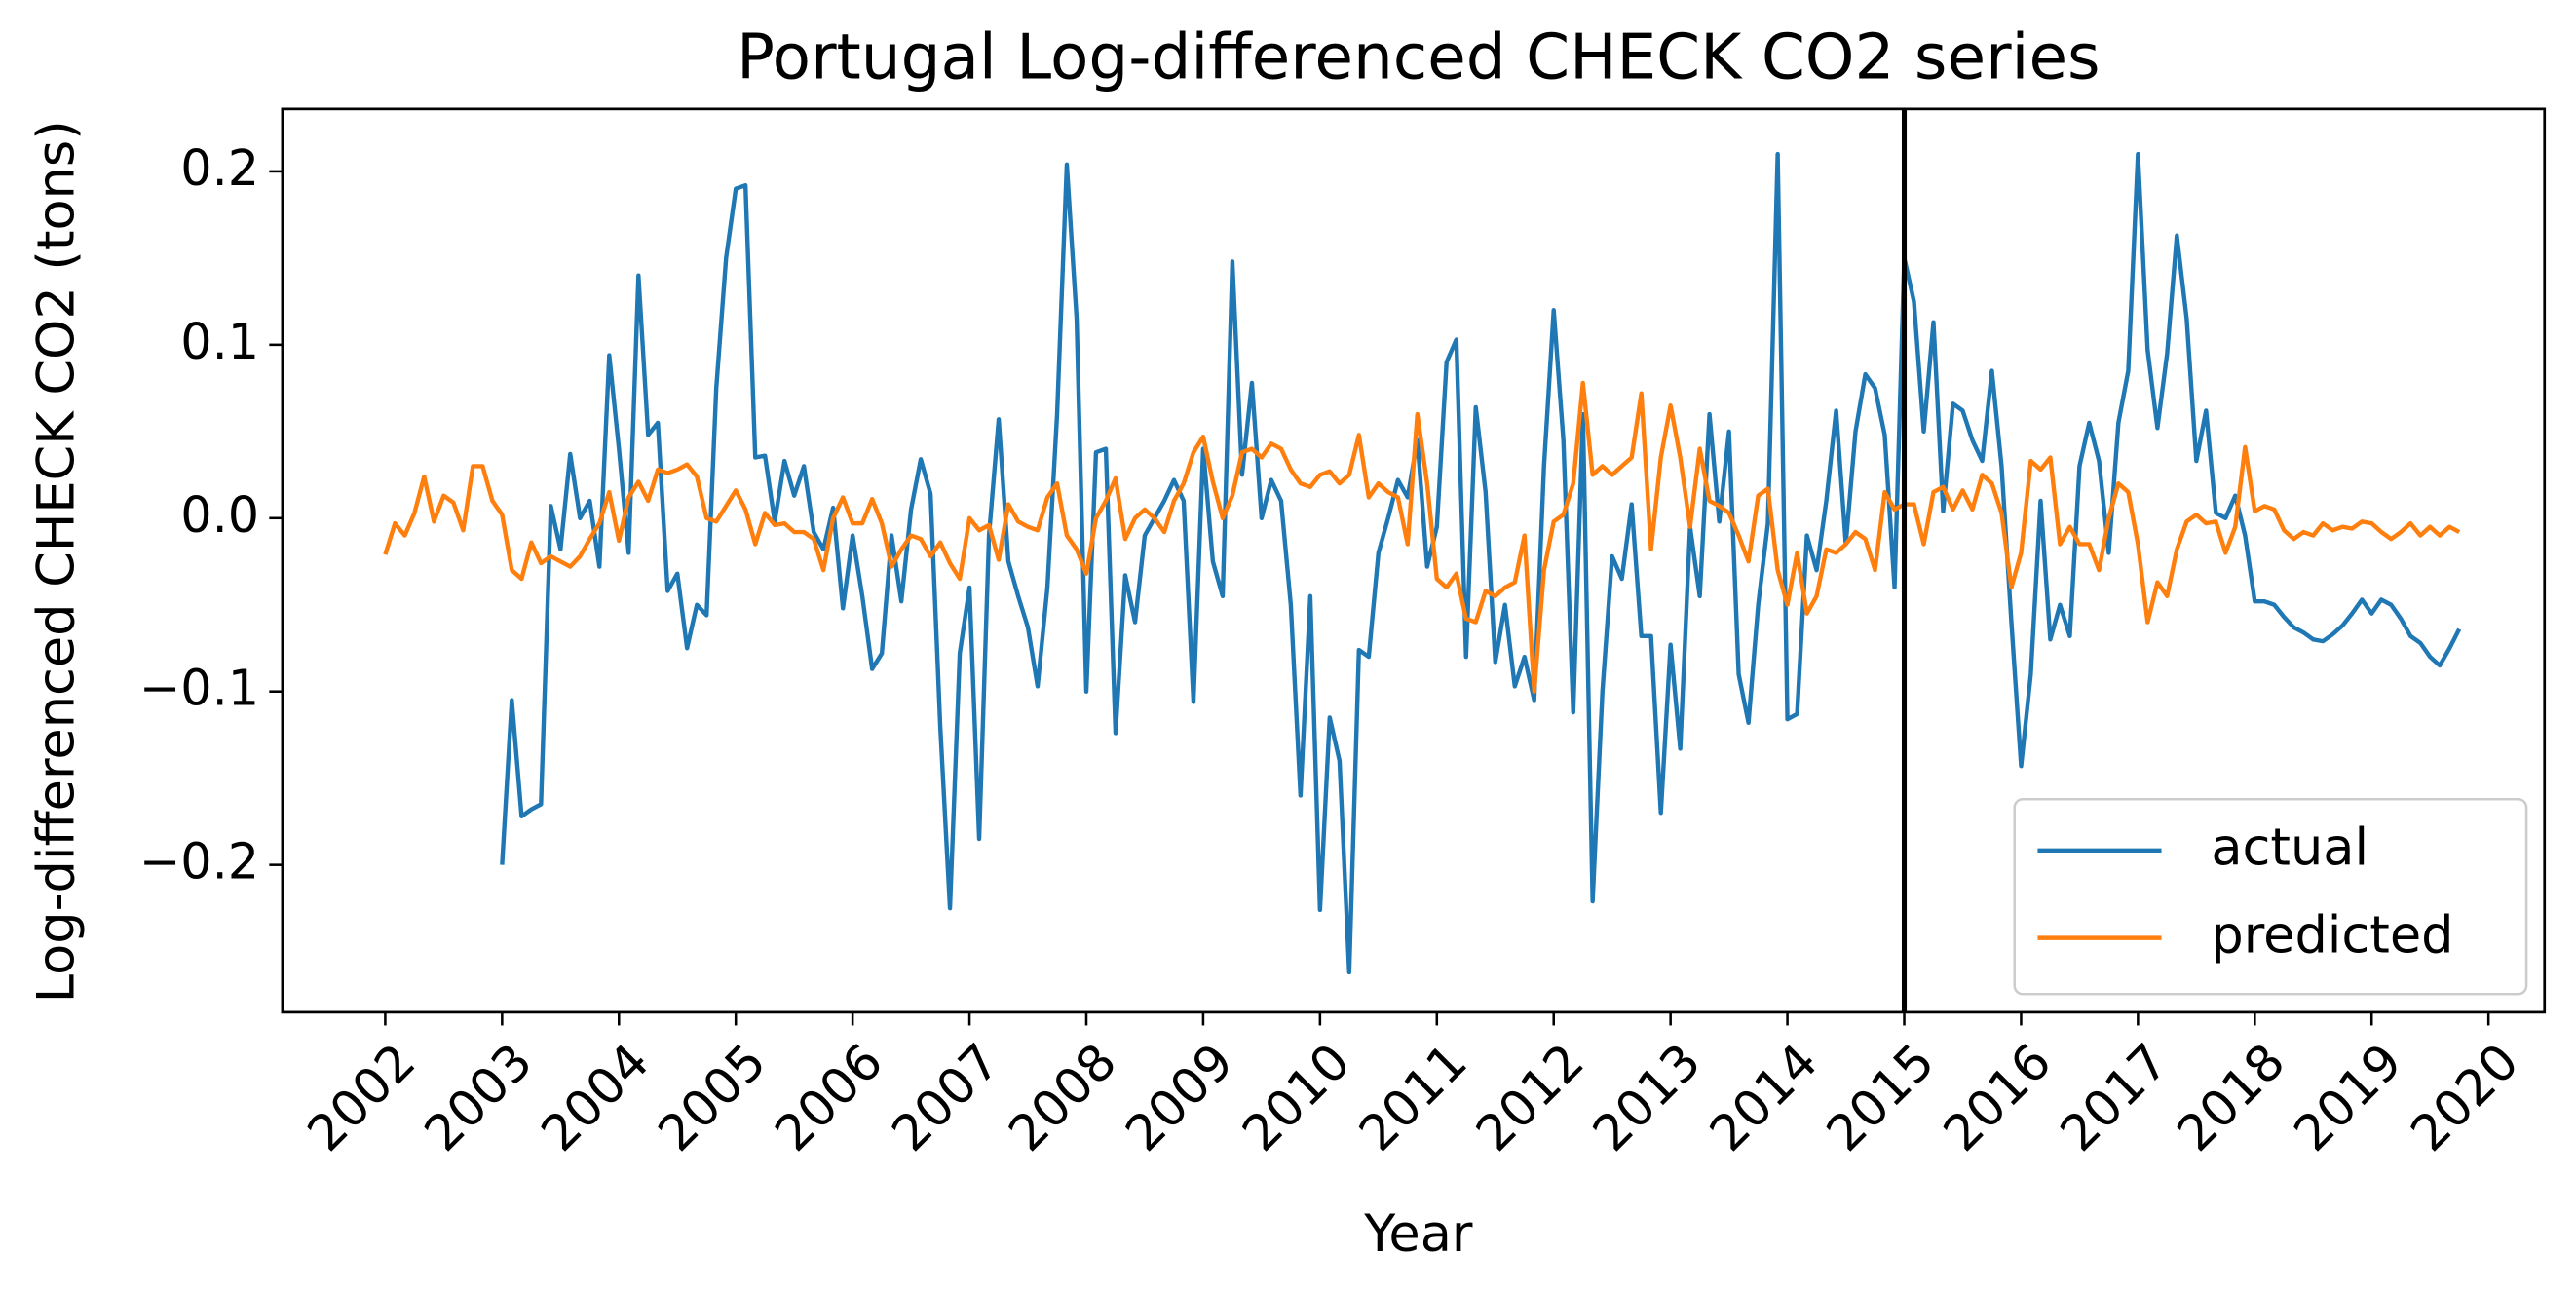  Describe the element at coordinates (1418, 1234) in the screenshot. I see `x-axis-label: Year` at that location.